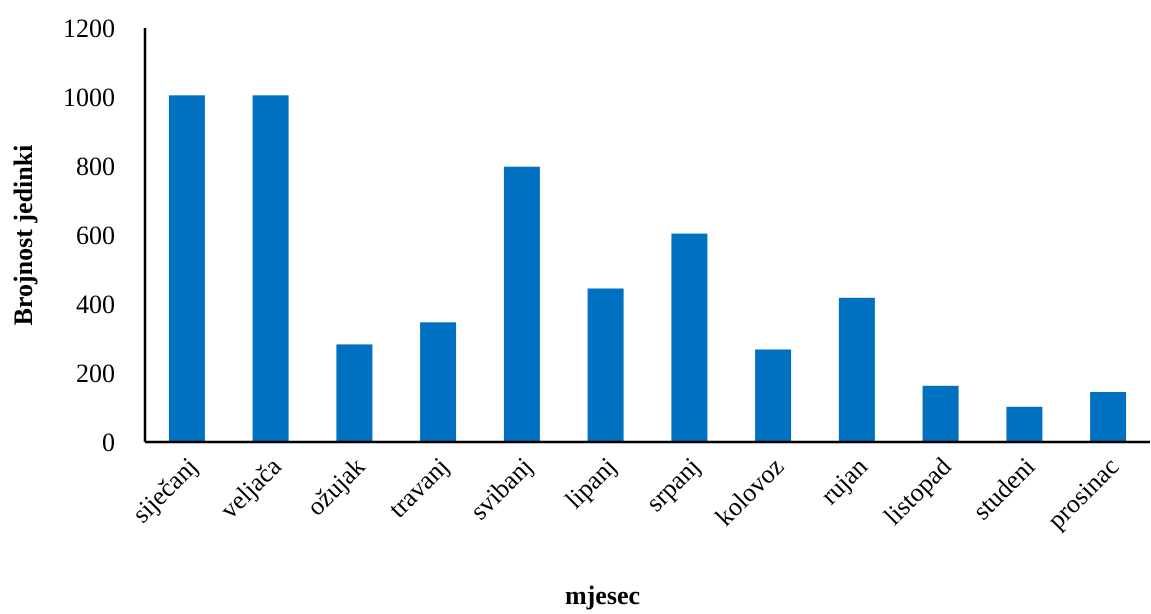 This screenshot has width=1151, height=614. Describe the element at coordinates (1004, 489) in the screenshot. I see `x-tick-label: studeni` at that location.